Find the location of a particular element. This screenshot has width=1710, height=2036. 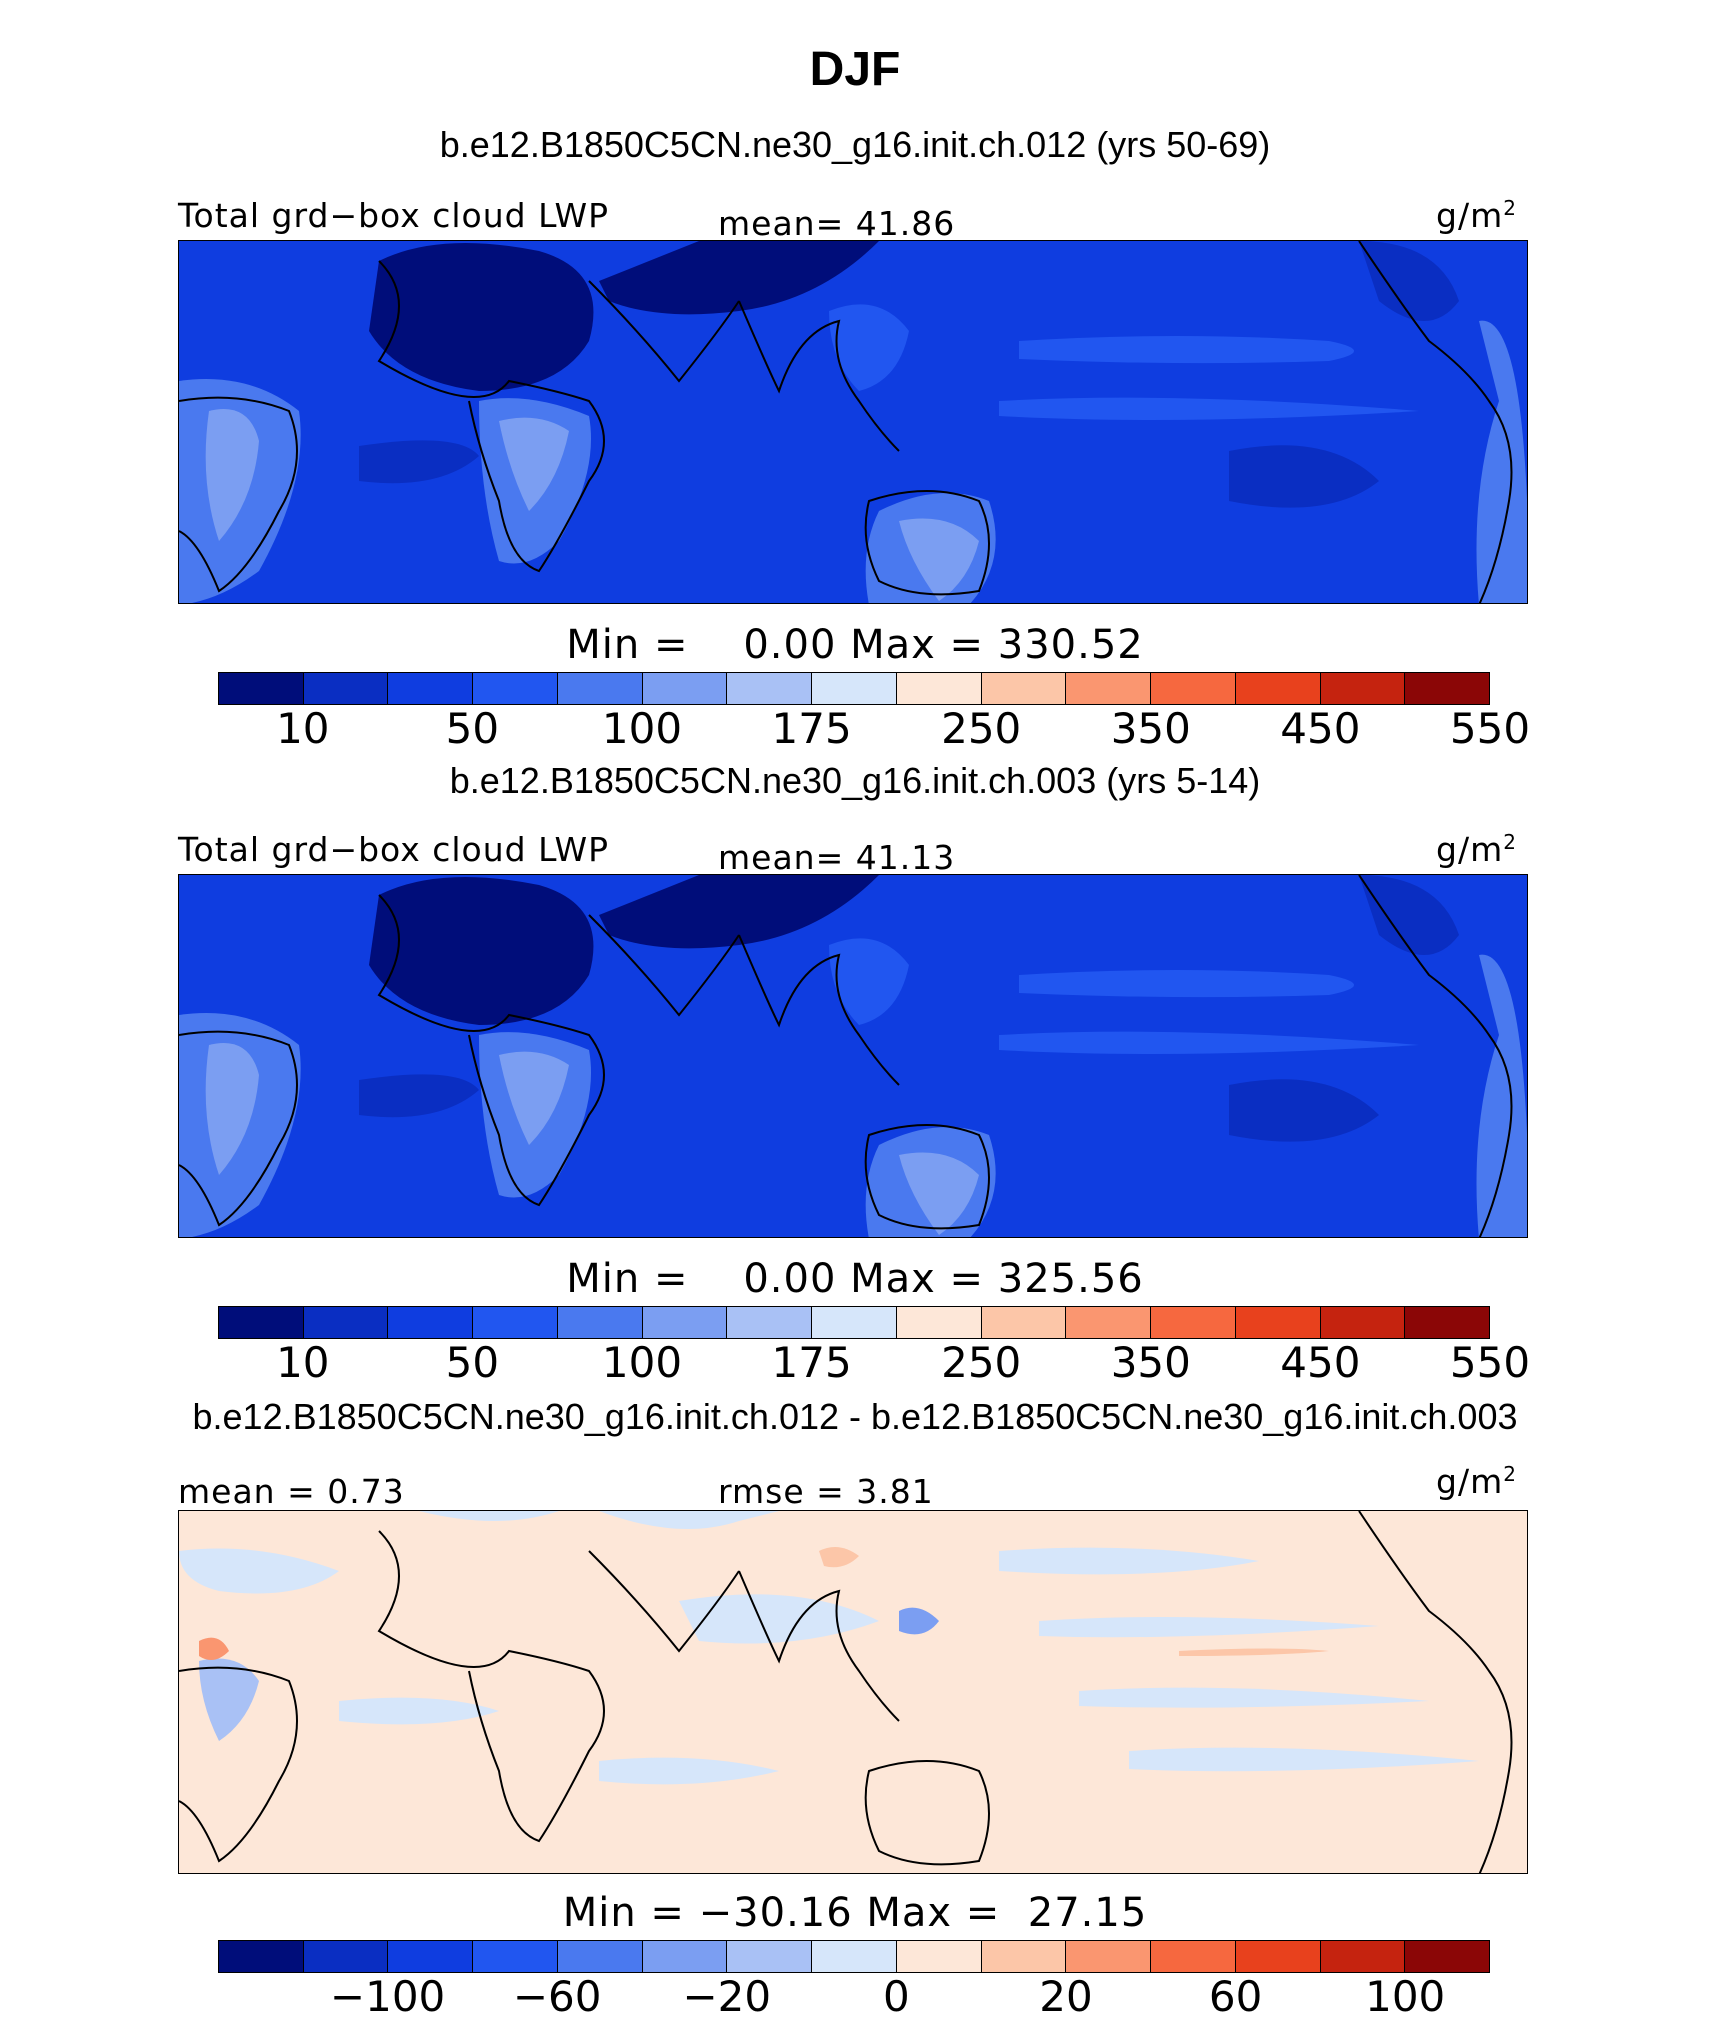

panel2-colorbar is located at coordinates (854, 1322).